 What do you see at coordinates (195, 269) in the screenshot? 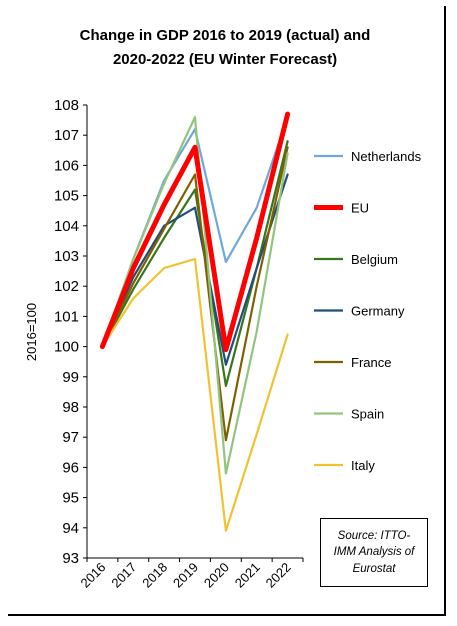
I see `series-line-germany` at bounding box center [195, 269].